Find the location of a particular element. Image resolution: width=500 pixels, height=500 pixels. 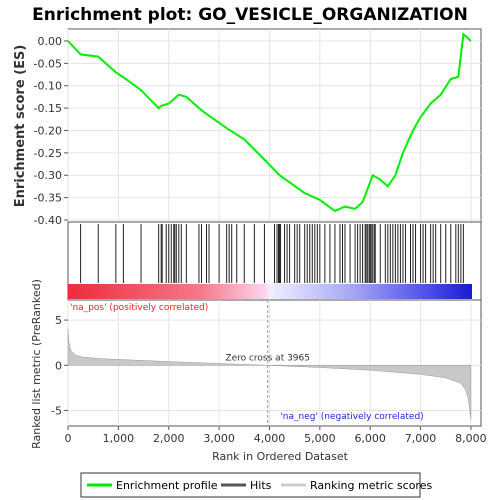

hit-markers is located at coordinates (272, 253).